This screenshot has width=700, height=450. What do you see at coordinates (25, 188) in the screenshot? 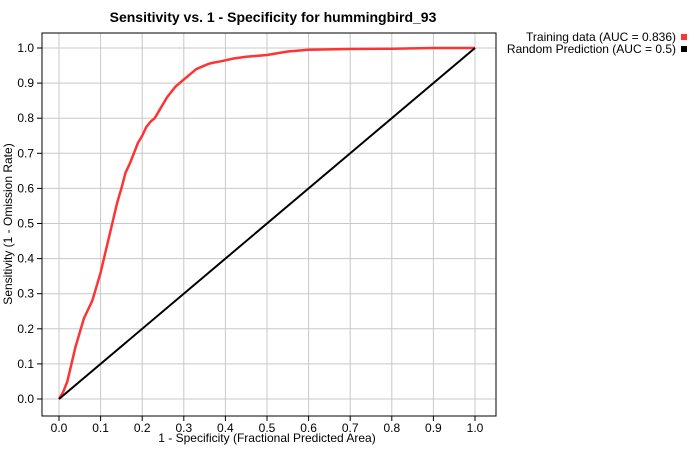
I see `y-tick-label: 0.6` at bounding box center [25, 188].